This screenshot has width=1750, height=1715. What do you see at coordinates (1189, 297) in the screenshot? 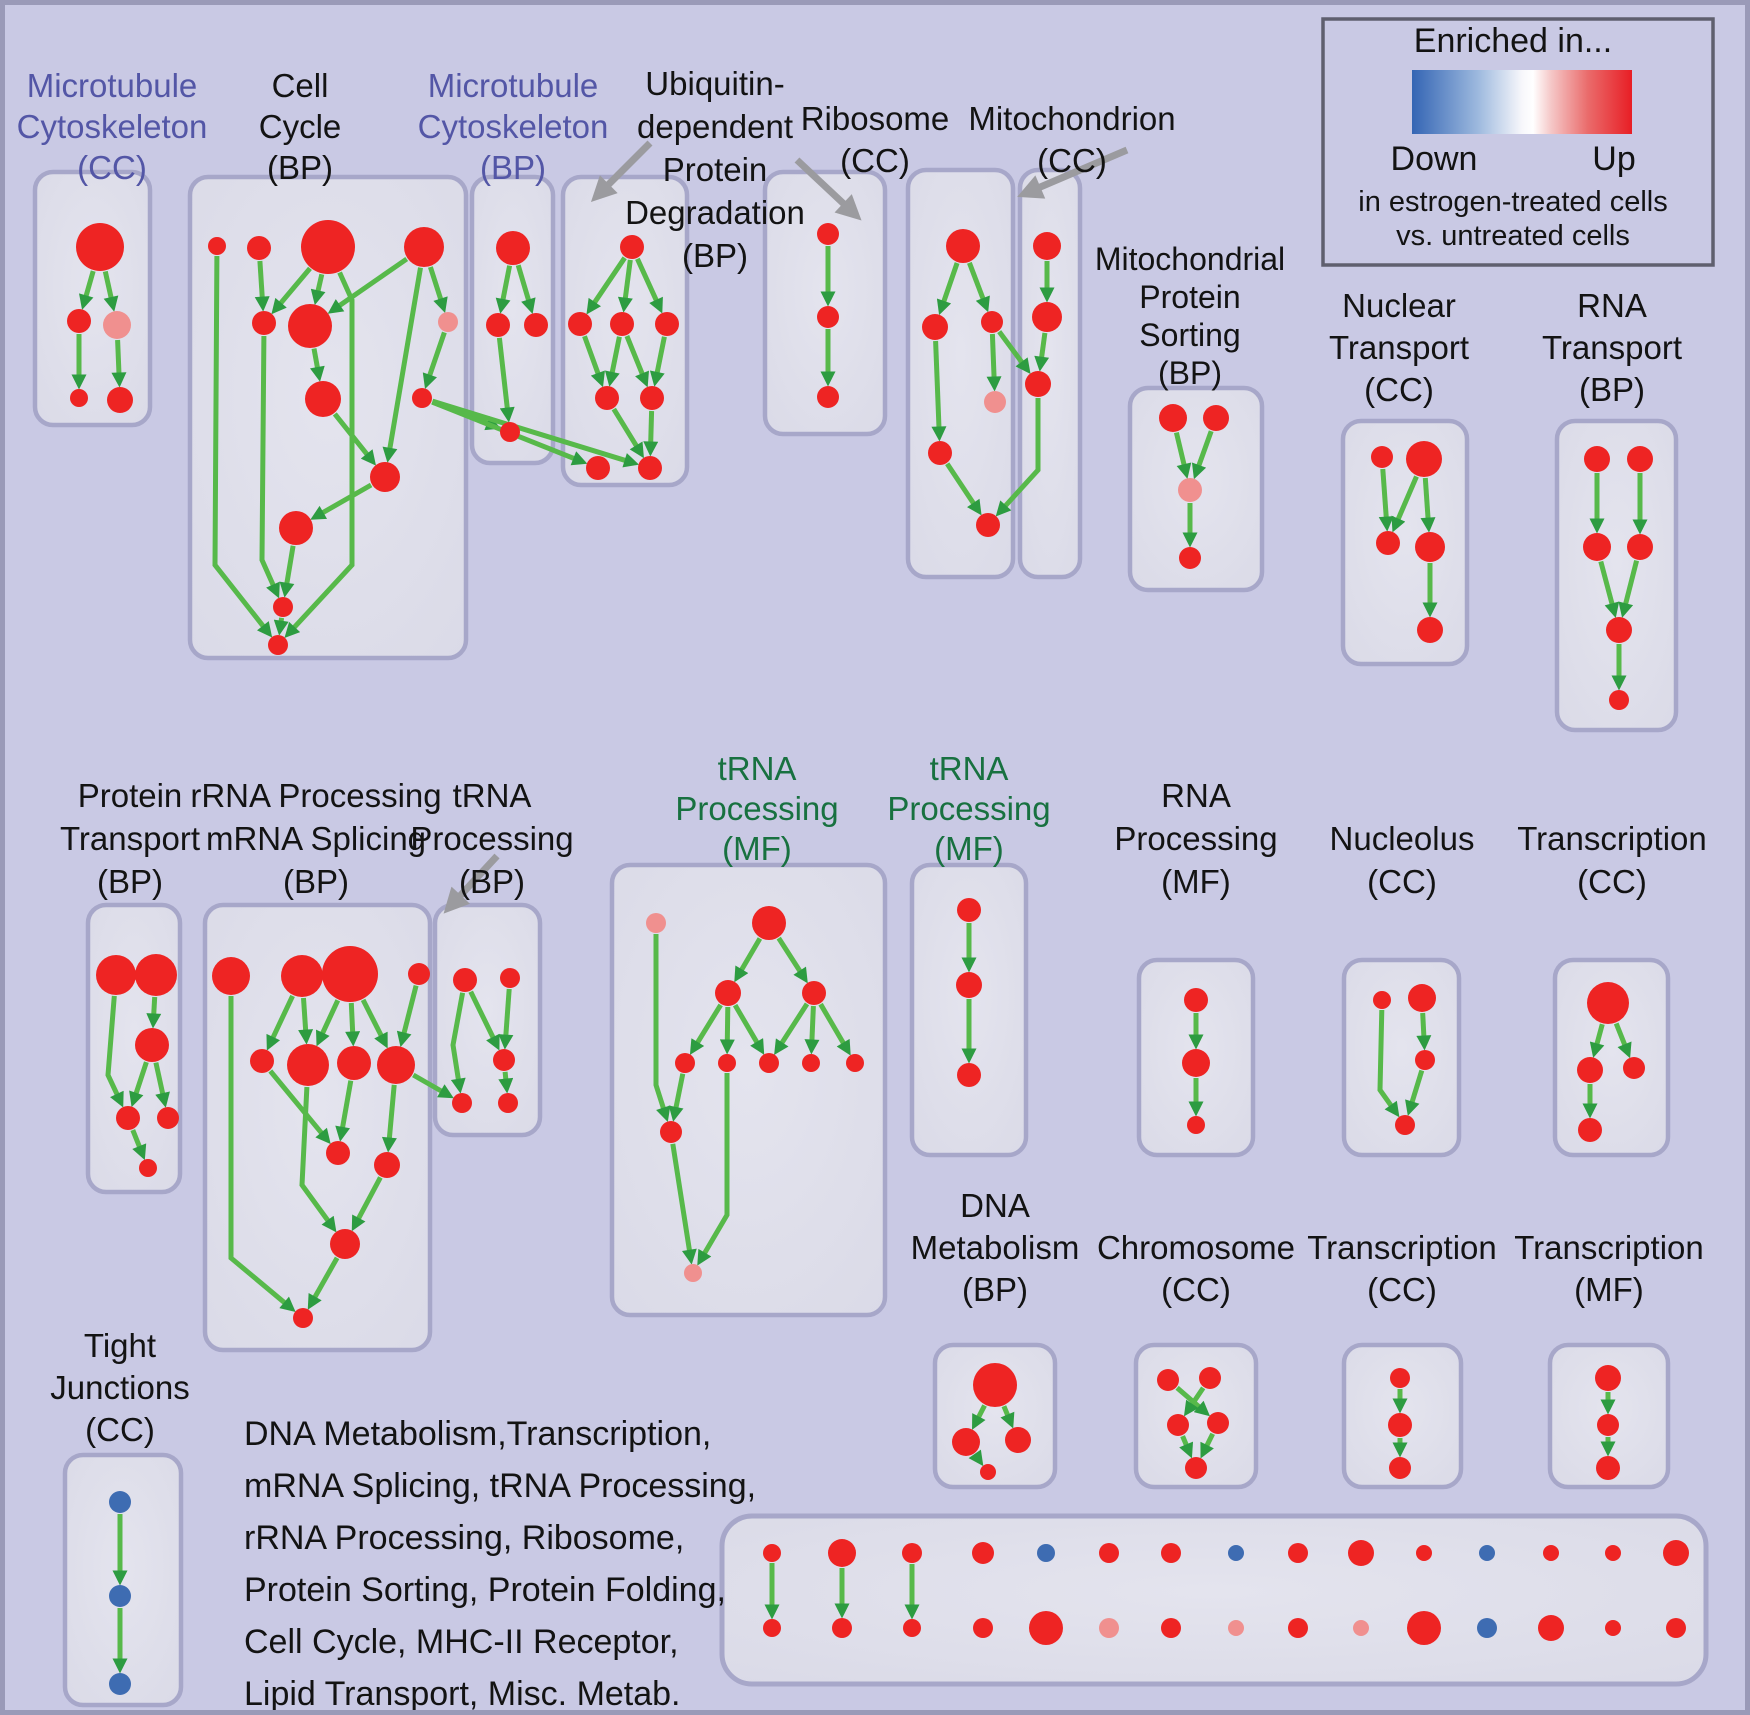
I see `label-mito-sort-line1: Protein` at bounding box center [1189, 297].